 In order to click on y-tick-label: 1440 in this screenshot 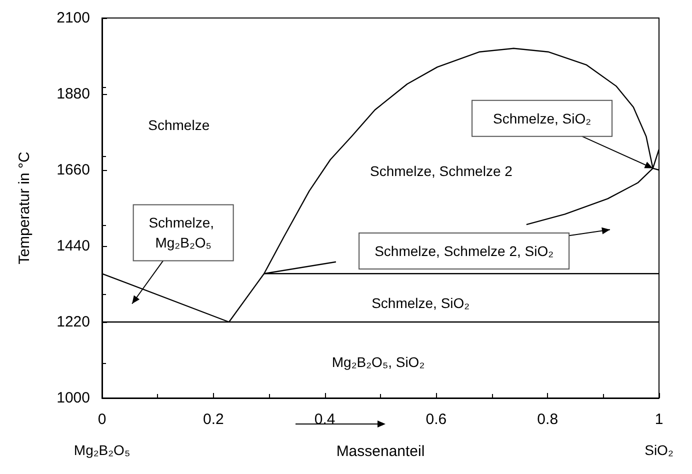, I will do `click(73, 246)`.